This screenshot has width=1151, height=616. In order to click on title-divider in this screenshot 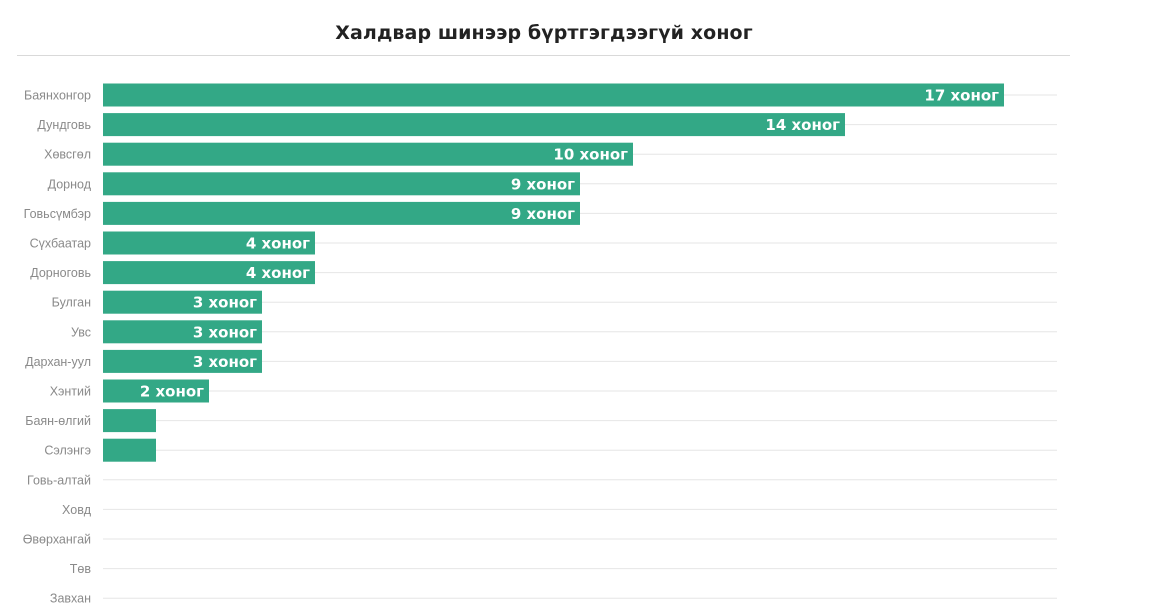, I will do `click(543, 55)`.